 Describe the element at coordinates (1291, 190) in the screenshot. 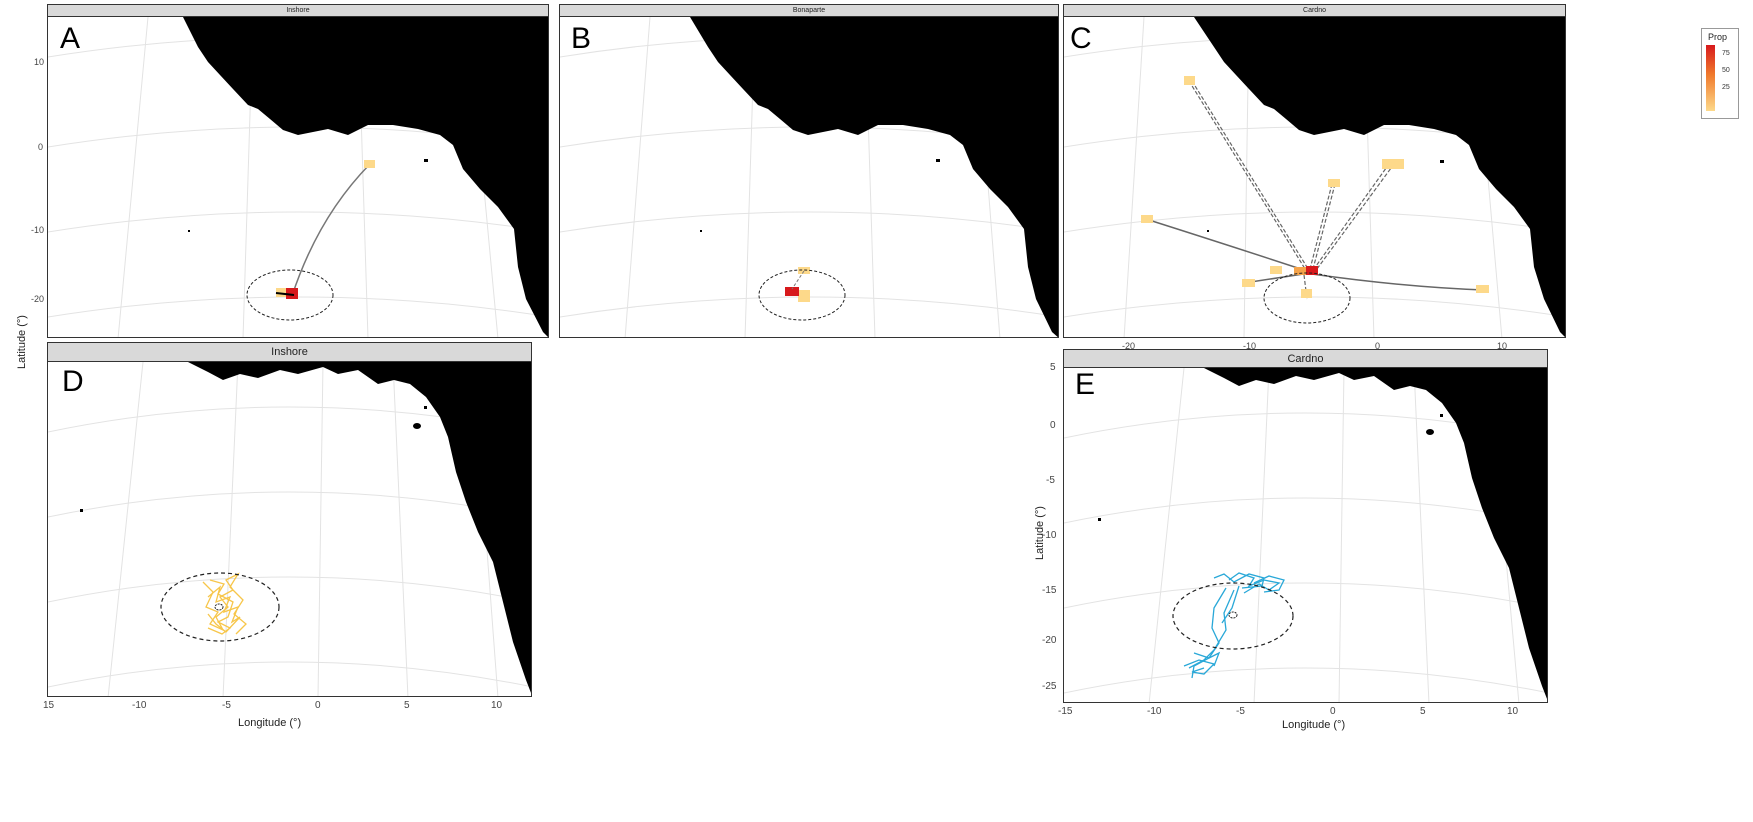

I see `dashed-tracks` at that location.